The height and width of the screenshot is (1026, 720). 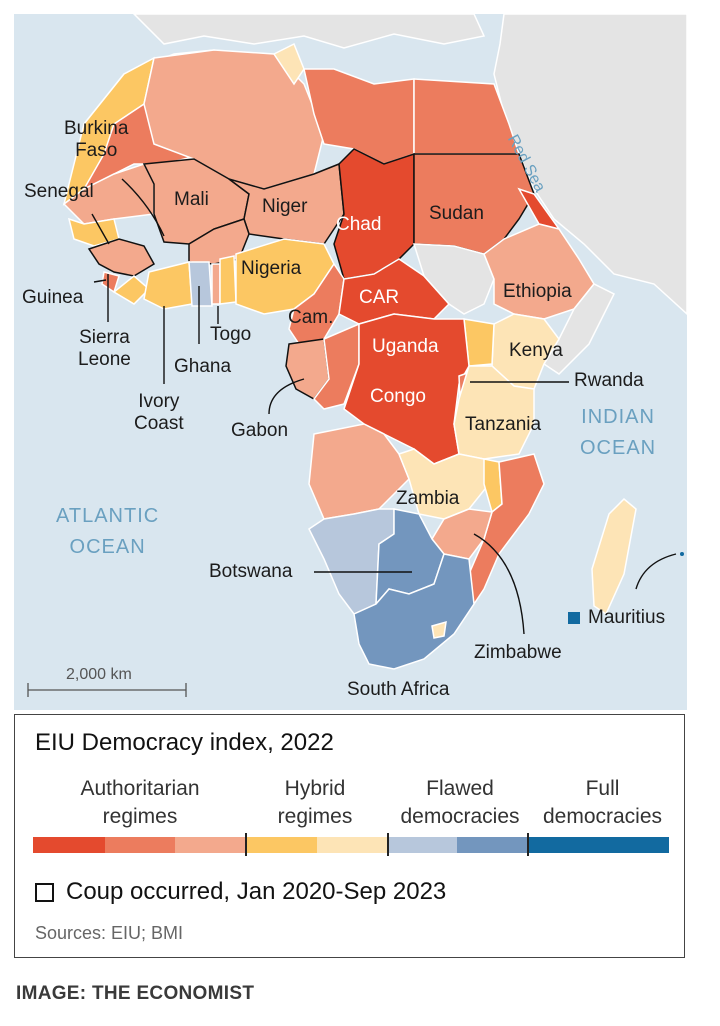 What do you see at coordinates (168, 285) in the screenshot?
I see `ivory-coast` at bounding box center [168, 285].